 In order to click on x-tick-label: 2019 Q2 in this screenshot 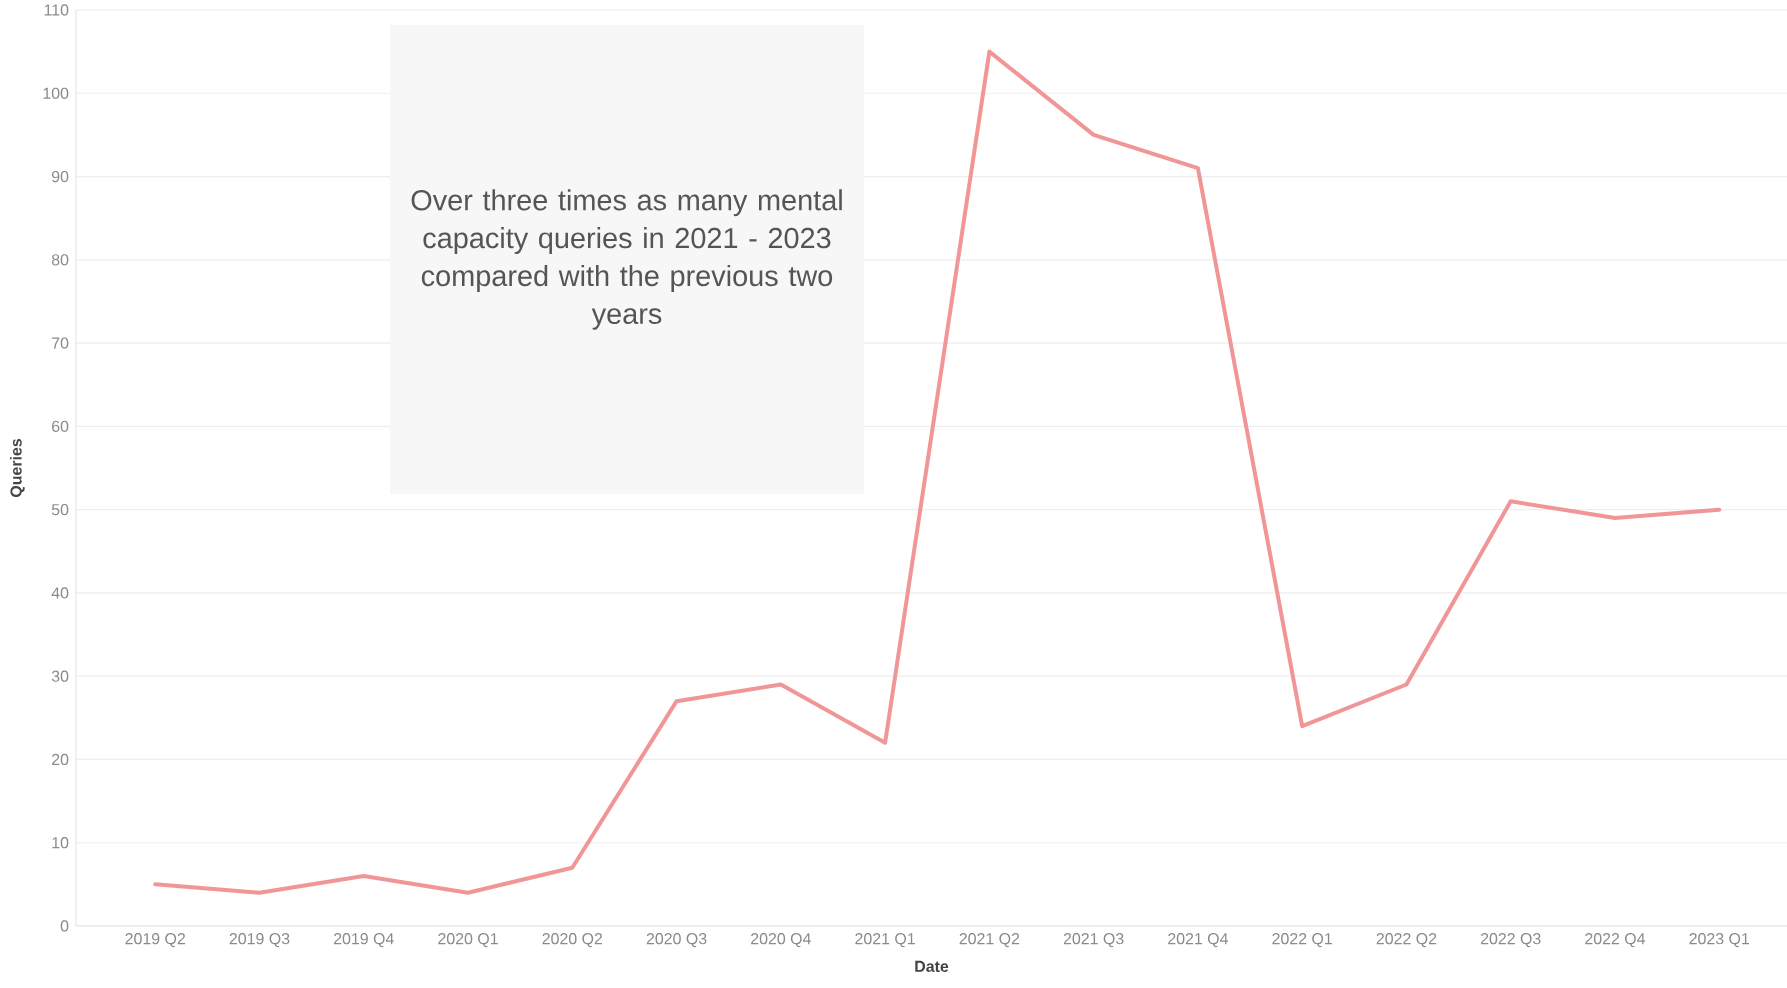, I will do `click(155, 940)`.